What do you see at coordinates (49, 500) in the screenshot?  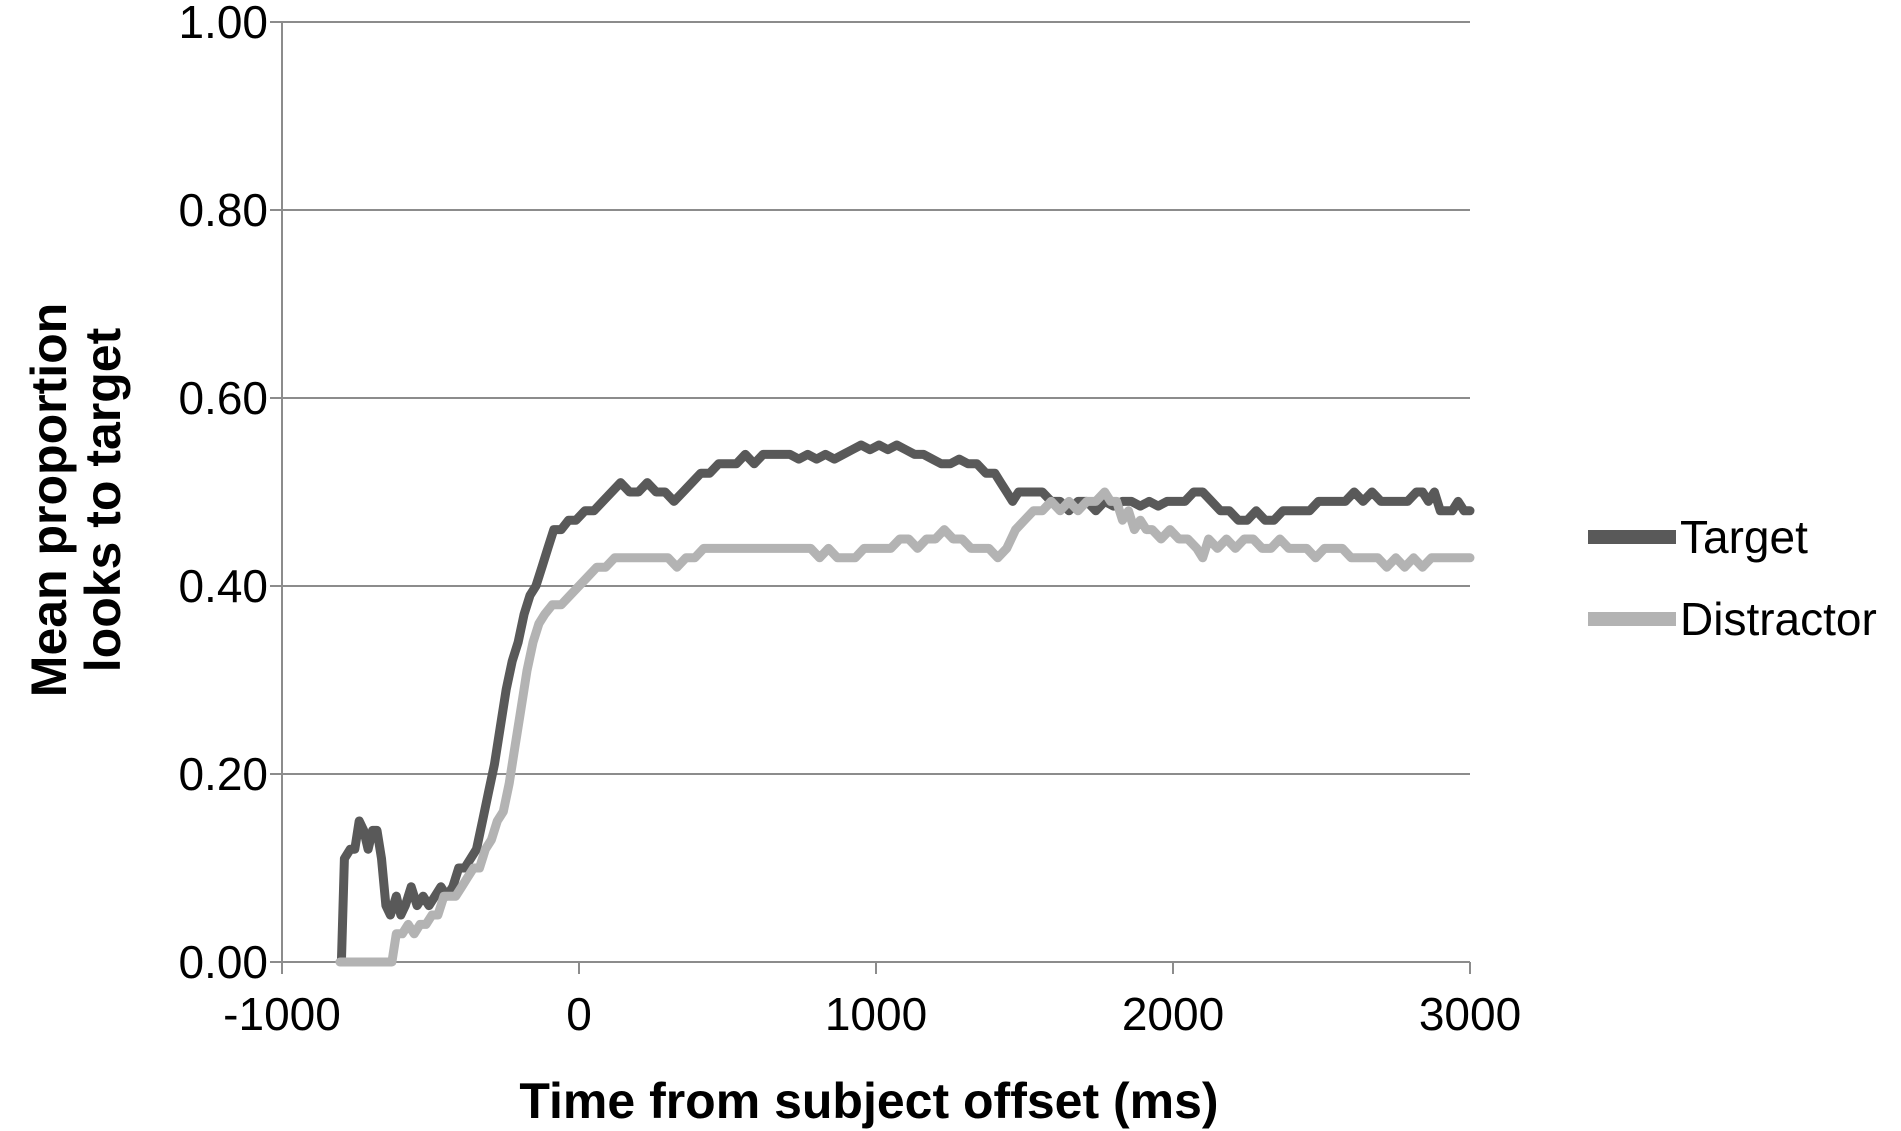 I see `y-axis-title-line-1: Mean proportion` at bounding box center [49, 500].